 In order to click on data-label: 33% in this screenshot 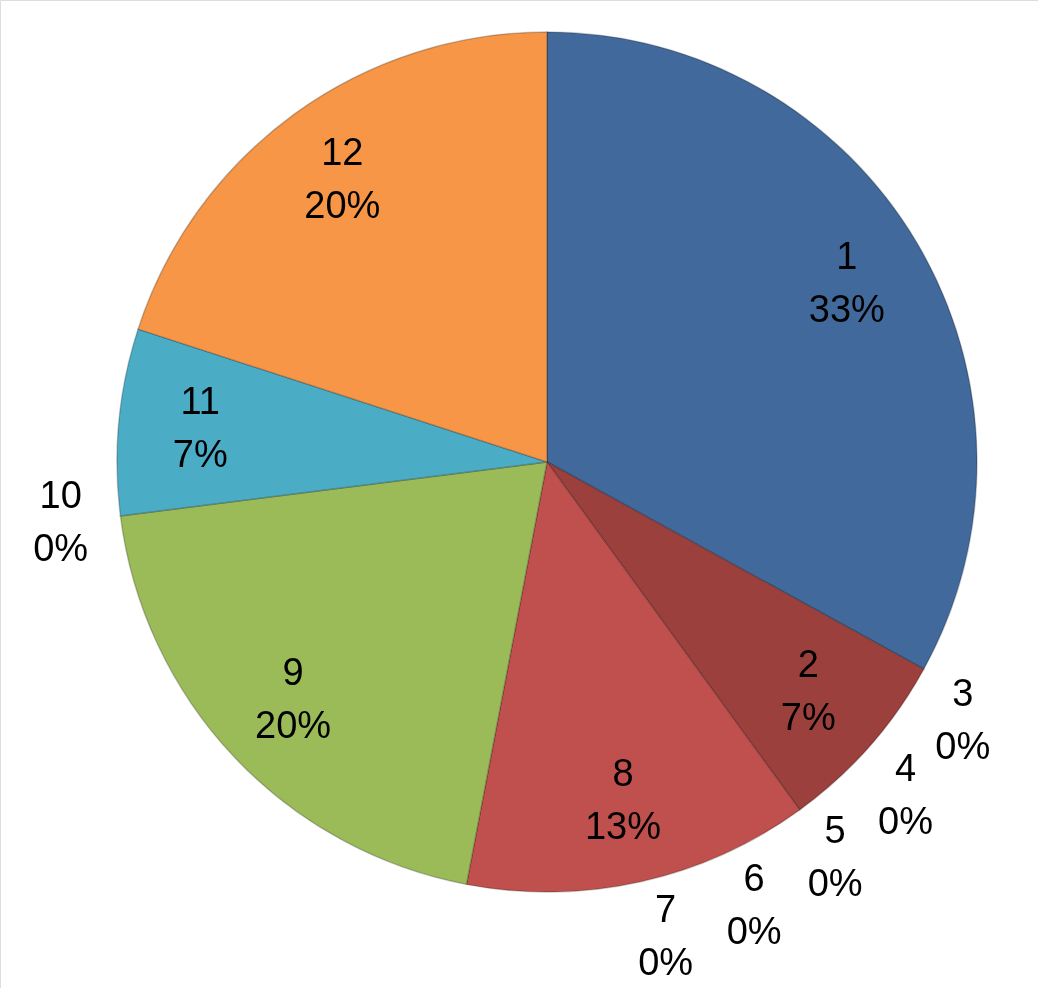, I will do `click(846, 309)`.